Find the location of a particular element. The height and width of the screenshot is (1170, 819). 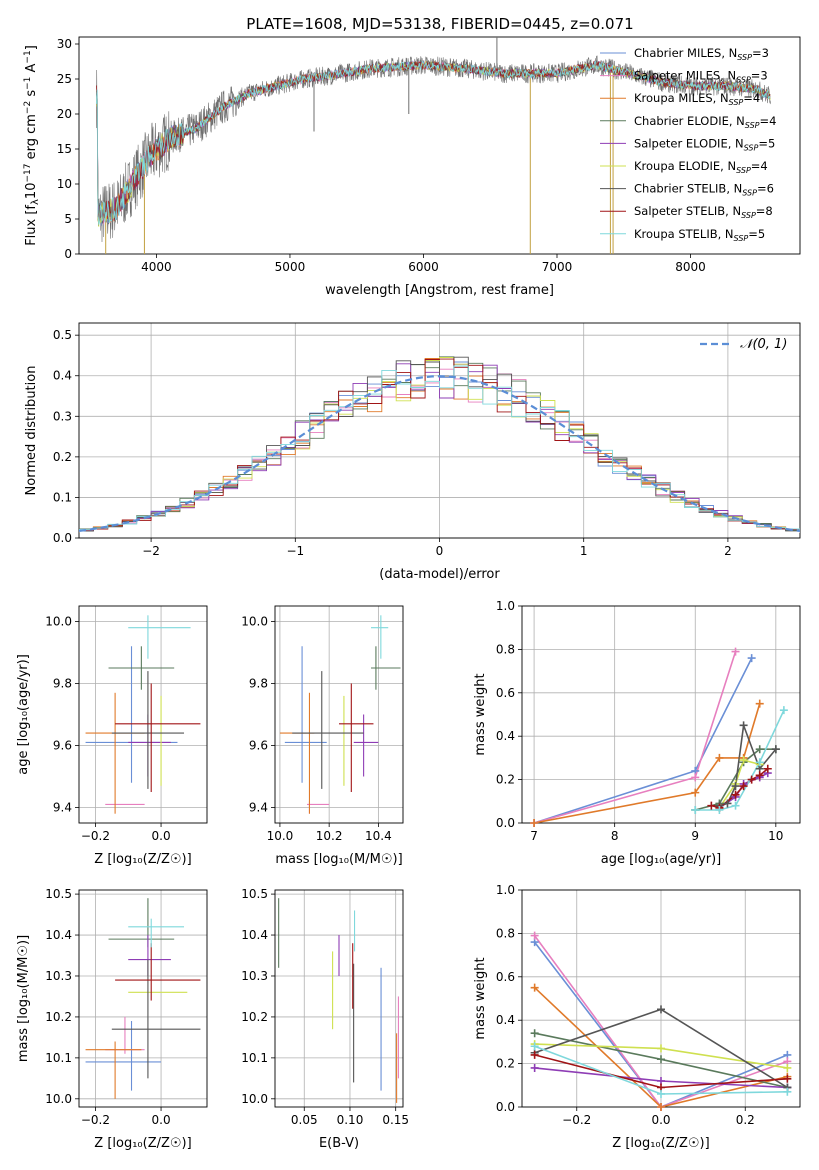

y-tick-label: 0.8 is located at coordinates (505, 933).